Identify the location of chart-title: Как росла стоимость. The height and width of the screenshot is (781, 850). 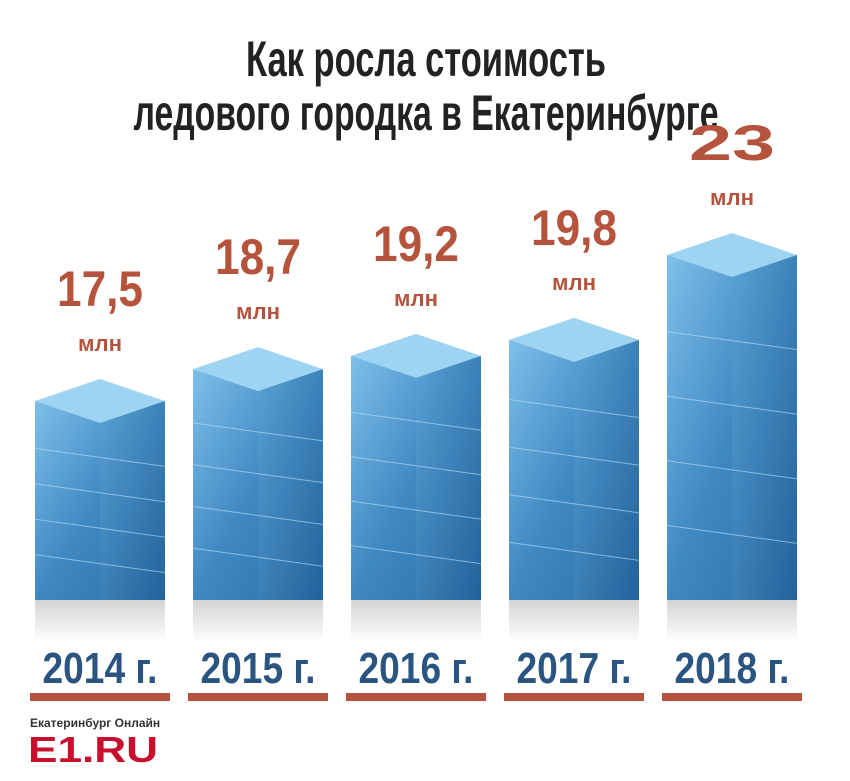
(426, 59).